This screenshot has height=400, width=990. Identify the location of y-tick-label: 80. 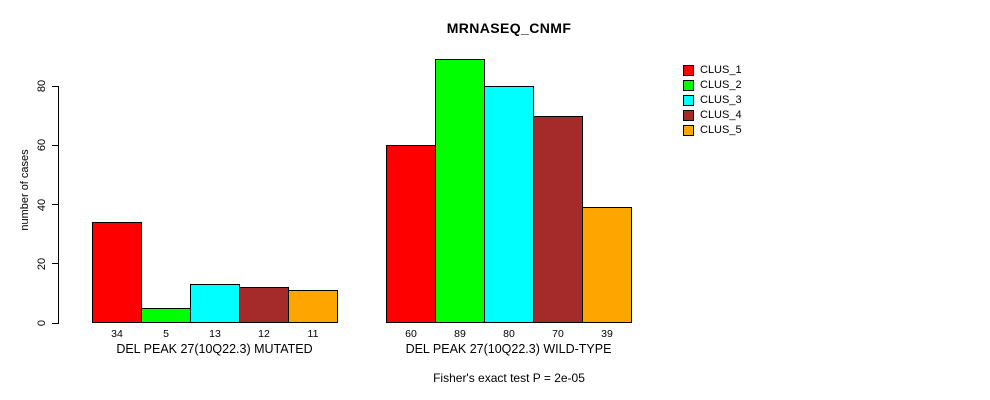
(42, 86).